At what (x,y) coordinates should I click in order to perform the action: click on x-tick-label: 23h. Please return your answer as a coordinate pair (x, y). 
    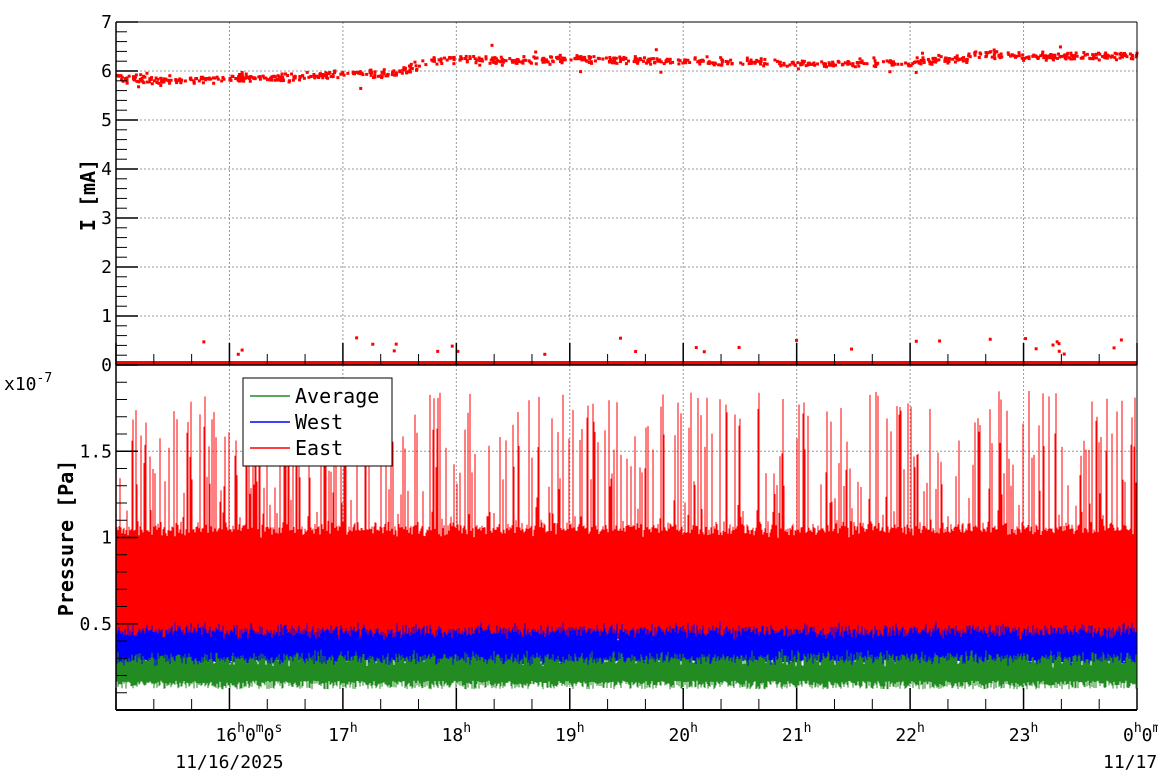
    Looking at the image, I should click on (1024, 733).